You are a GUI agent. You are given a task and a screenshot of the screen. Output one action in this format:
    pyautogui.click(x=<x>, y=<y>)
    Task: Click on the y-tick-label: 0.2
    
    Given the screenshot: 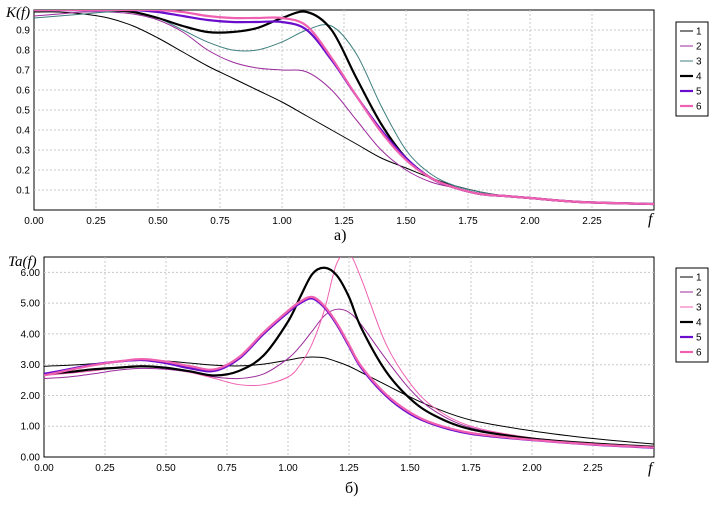 What is the action you would take?
    pyautogui.click(x=23, y=171)
    